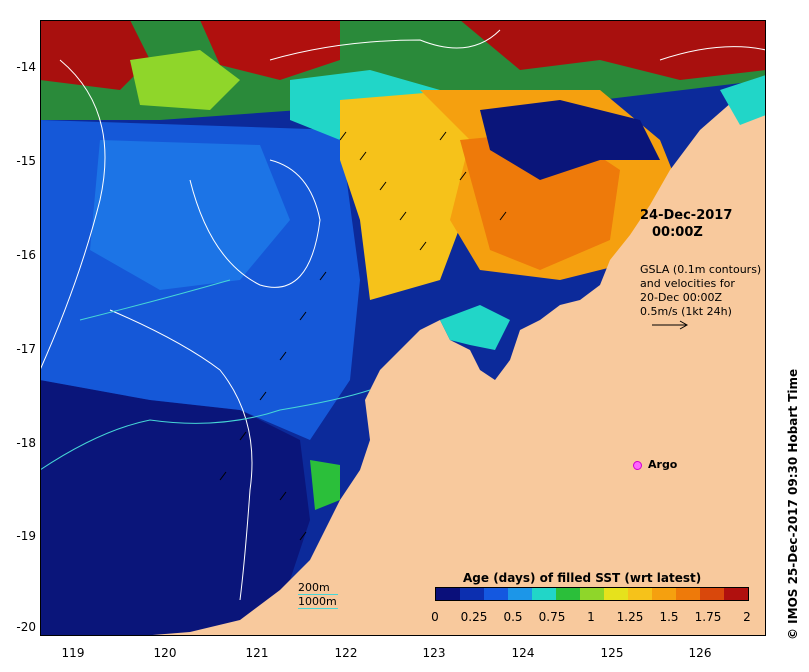  Describe the element at coordinates (26, 161) in the screenshot. I see `y-tick-label: -15` at that location.